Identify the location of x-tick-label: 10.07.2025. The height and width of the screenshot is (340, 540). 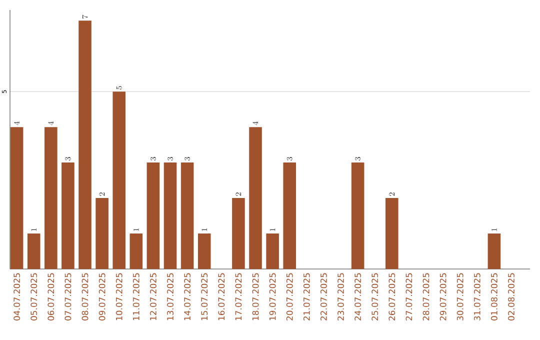
(119, 296).